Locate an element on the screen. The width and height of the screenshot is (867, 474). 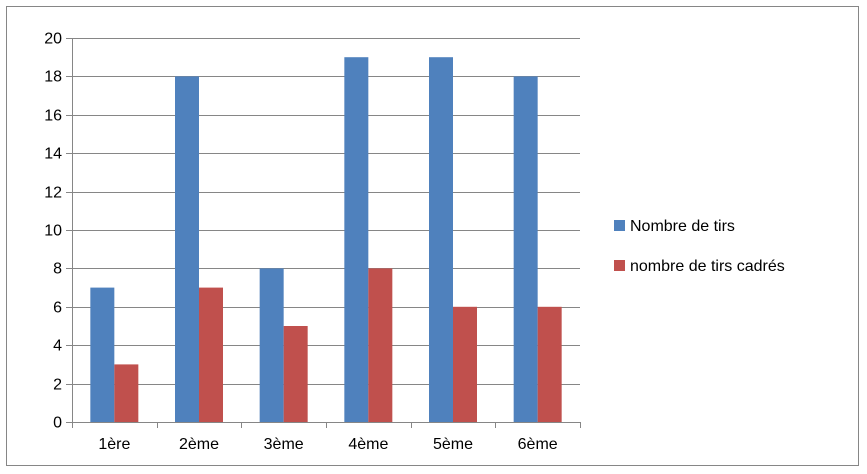
y-tick-label: 14 is located at coordinates (53, 154).